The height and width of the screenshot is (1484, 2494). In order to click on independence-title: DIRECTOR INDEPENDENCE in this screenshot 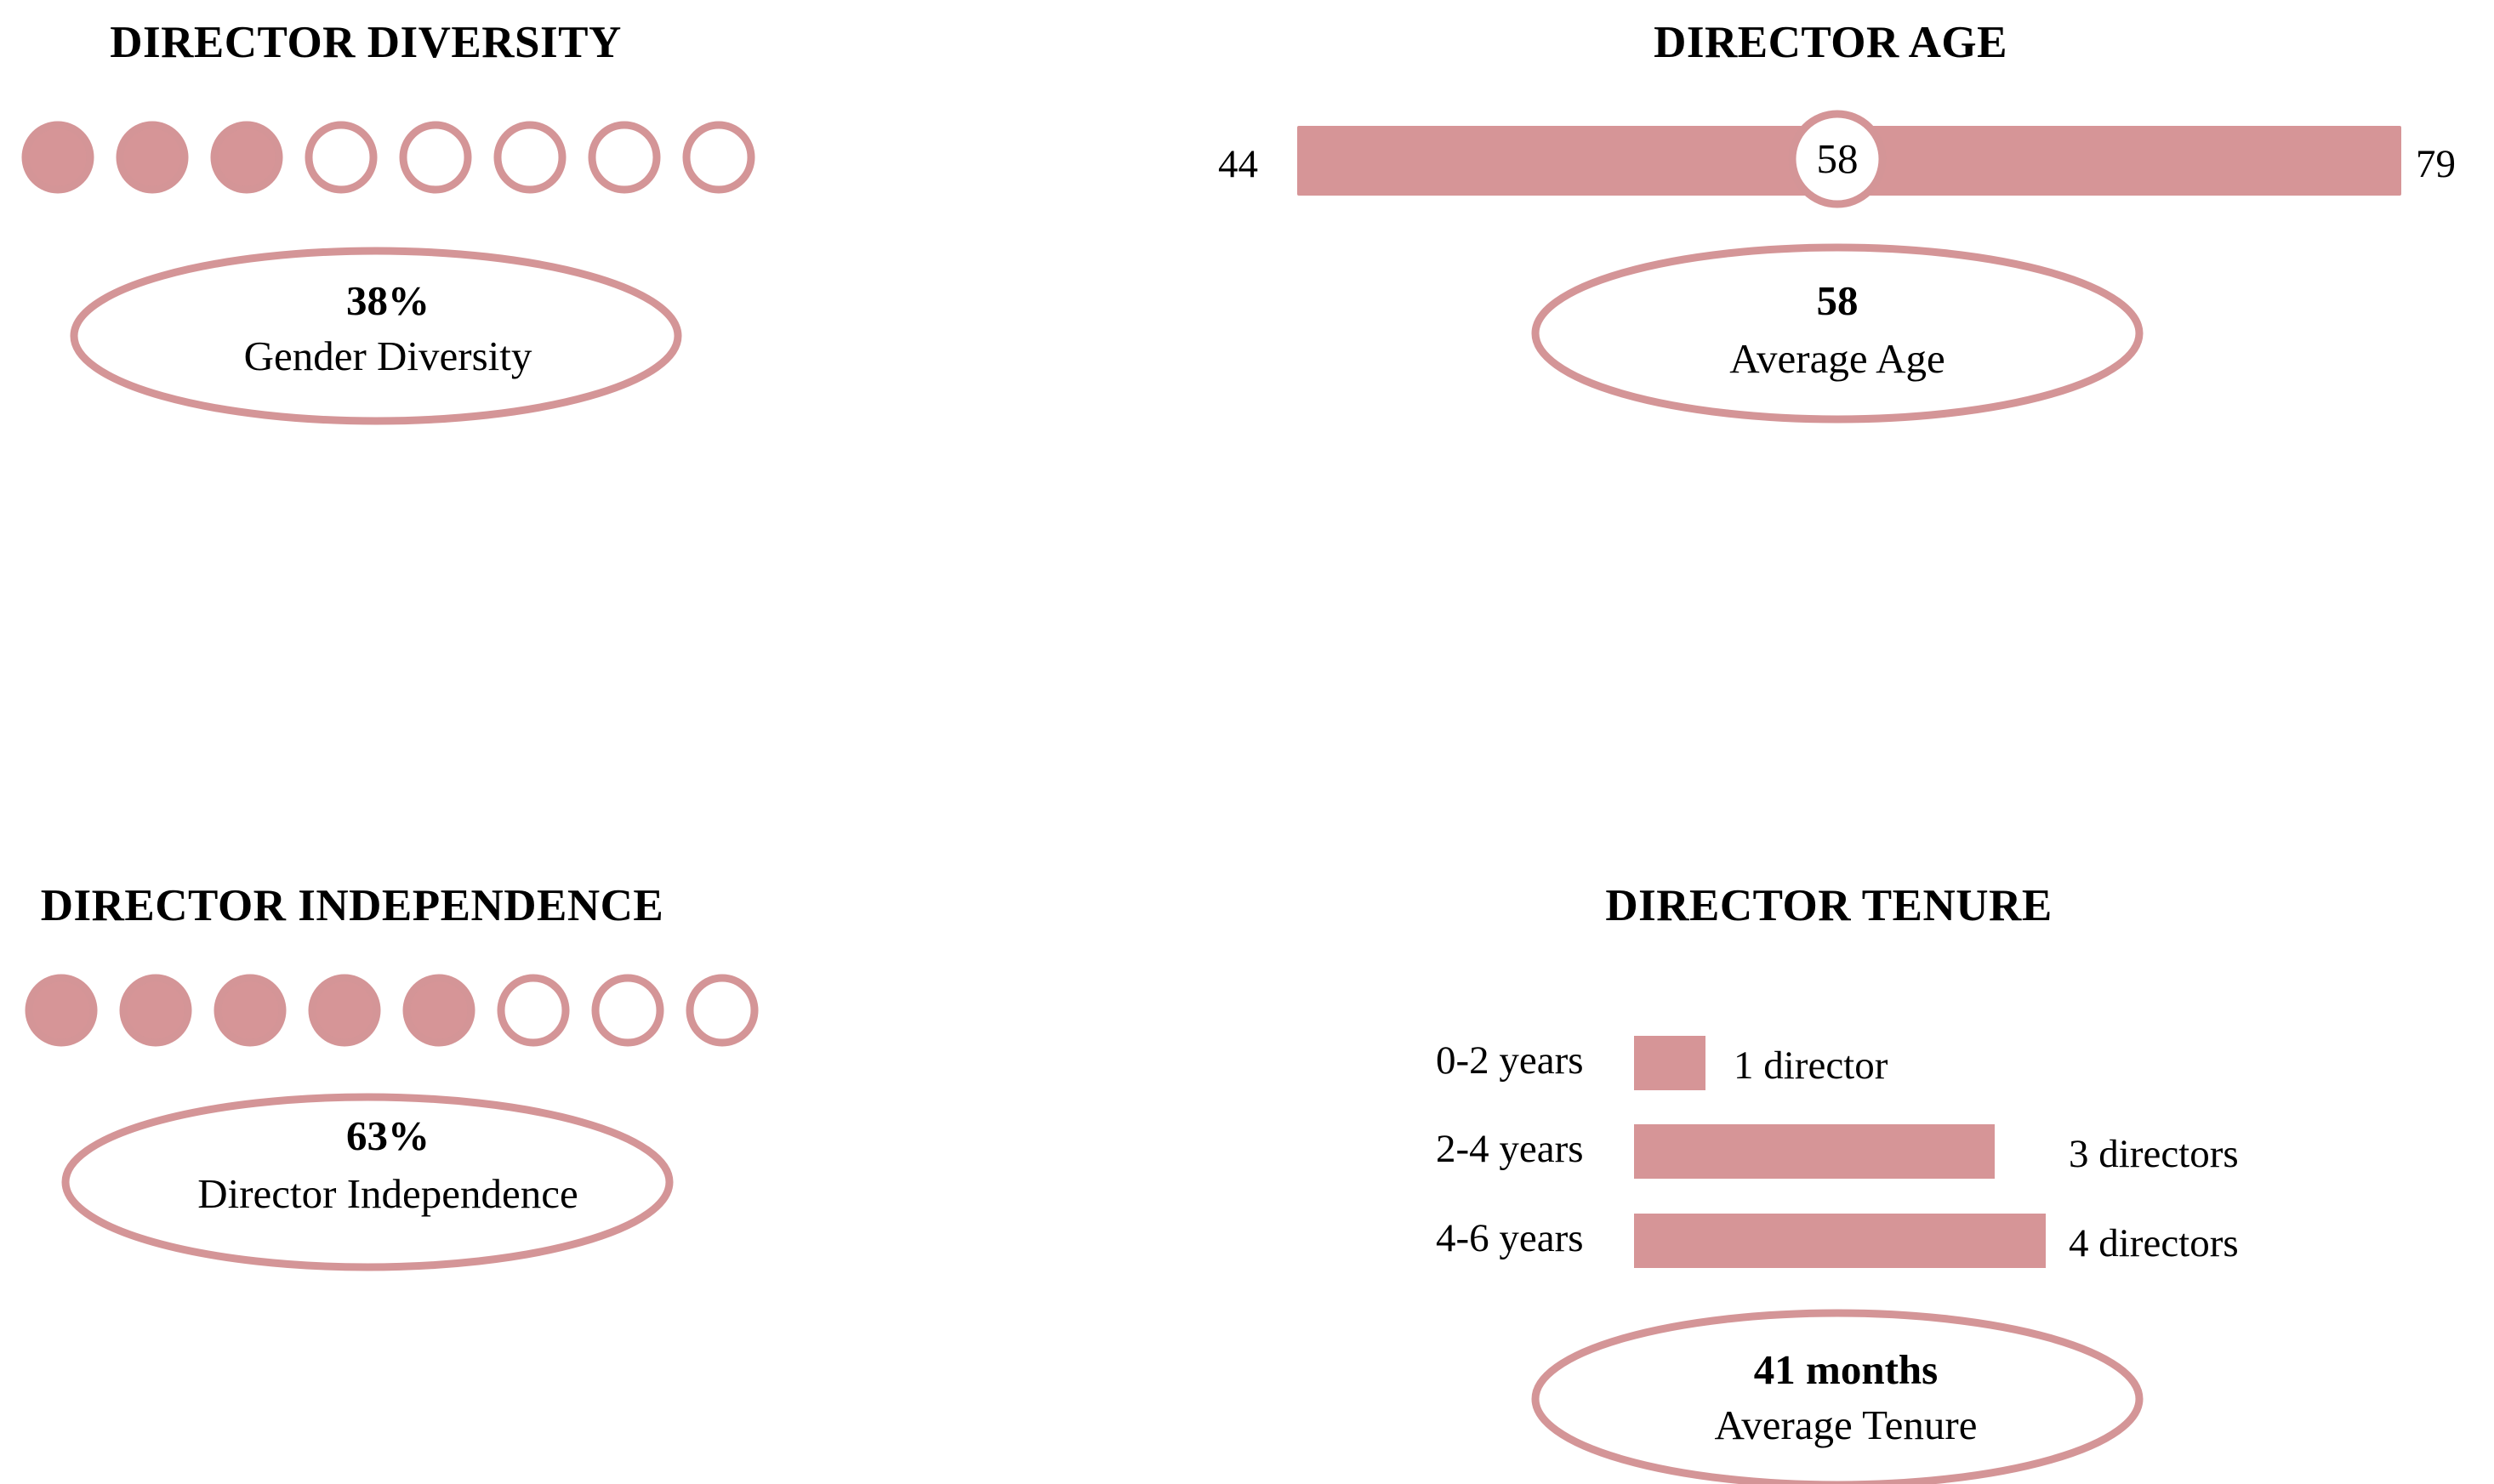, I will do `click(352, 906)`.